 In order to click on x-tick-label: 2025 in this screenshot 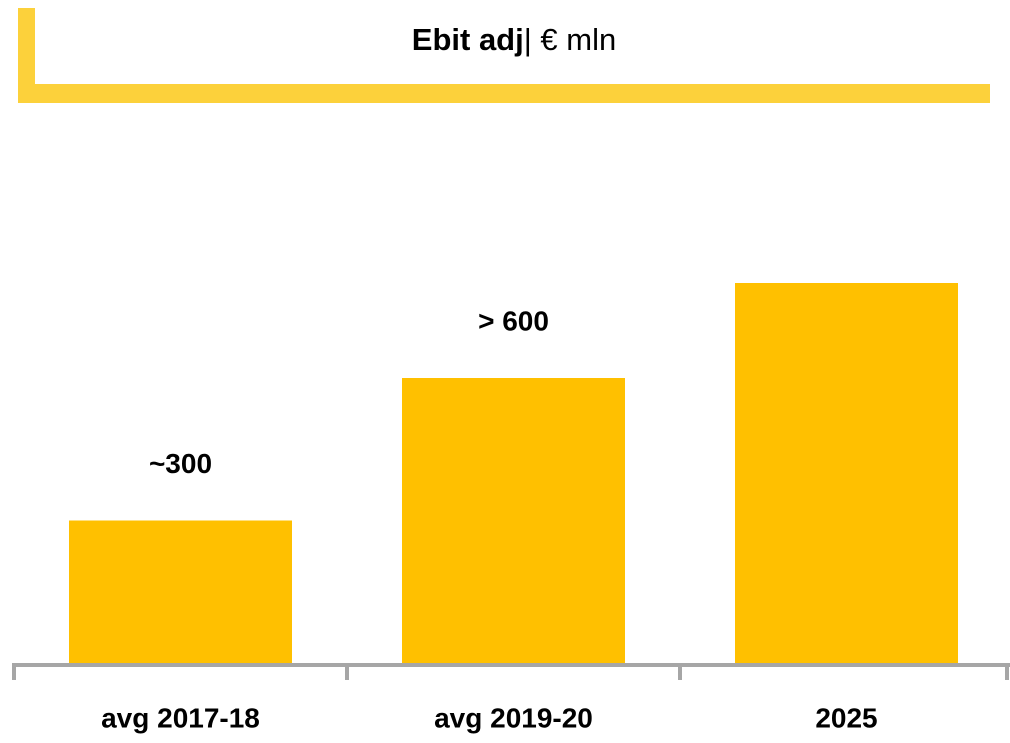, I will do `click(846, 717)`.